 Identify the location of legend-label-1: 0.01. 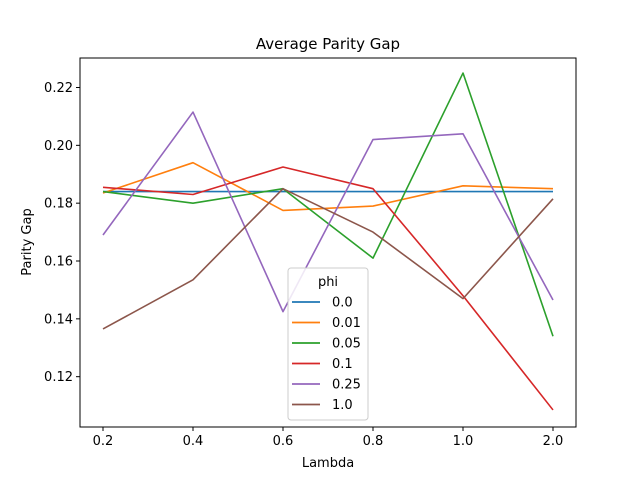
(346, 323).